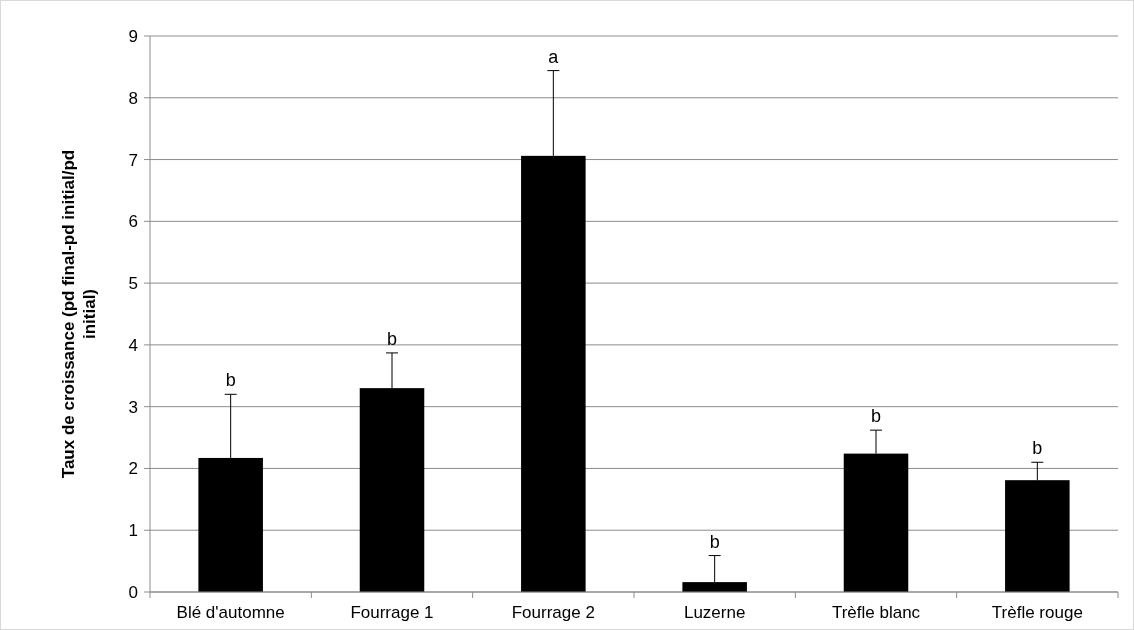  I want to click on y-tick-label: 9, so click(133, 36).